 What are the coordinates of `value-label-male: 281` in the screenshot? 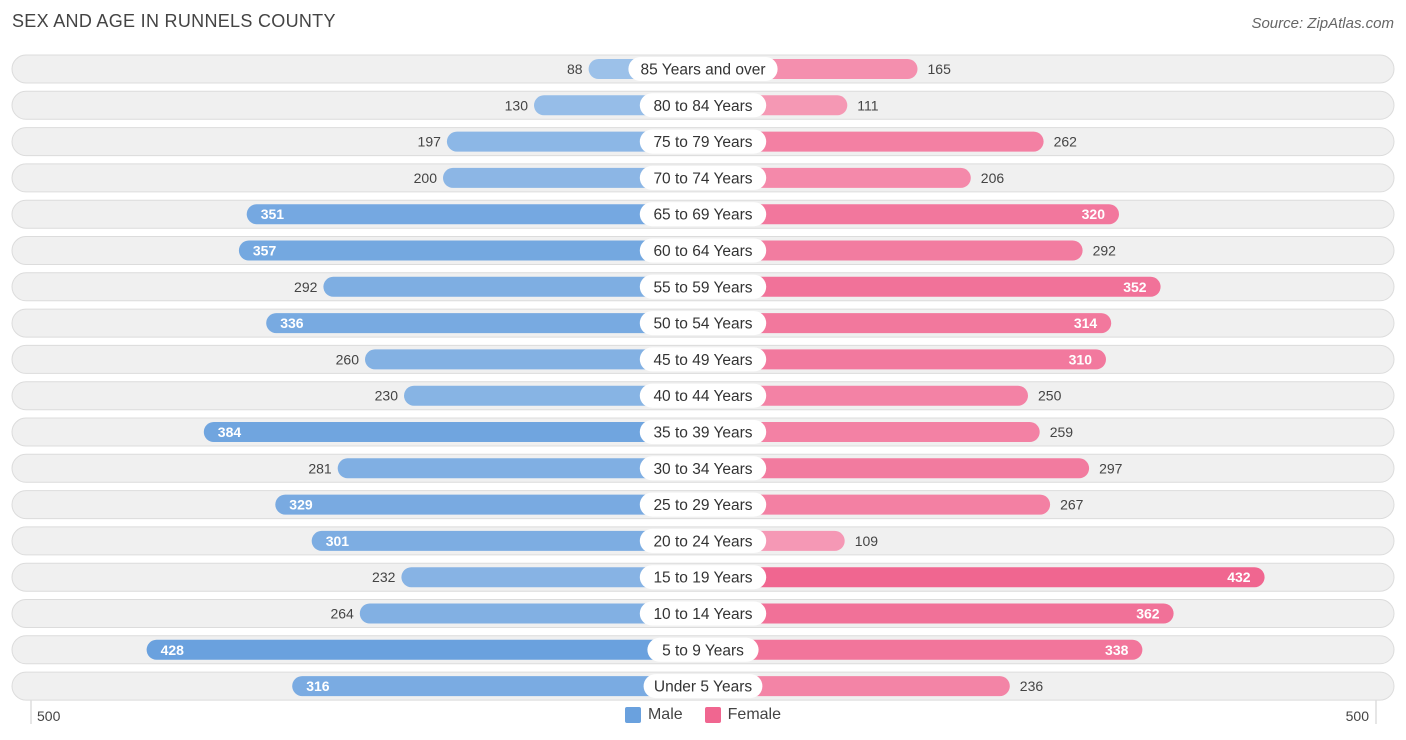 It's located at (320, 468).